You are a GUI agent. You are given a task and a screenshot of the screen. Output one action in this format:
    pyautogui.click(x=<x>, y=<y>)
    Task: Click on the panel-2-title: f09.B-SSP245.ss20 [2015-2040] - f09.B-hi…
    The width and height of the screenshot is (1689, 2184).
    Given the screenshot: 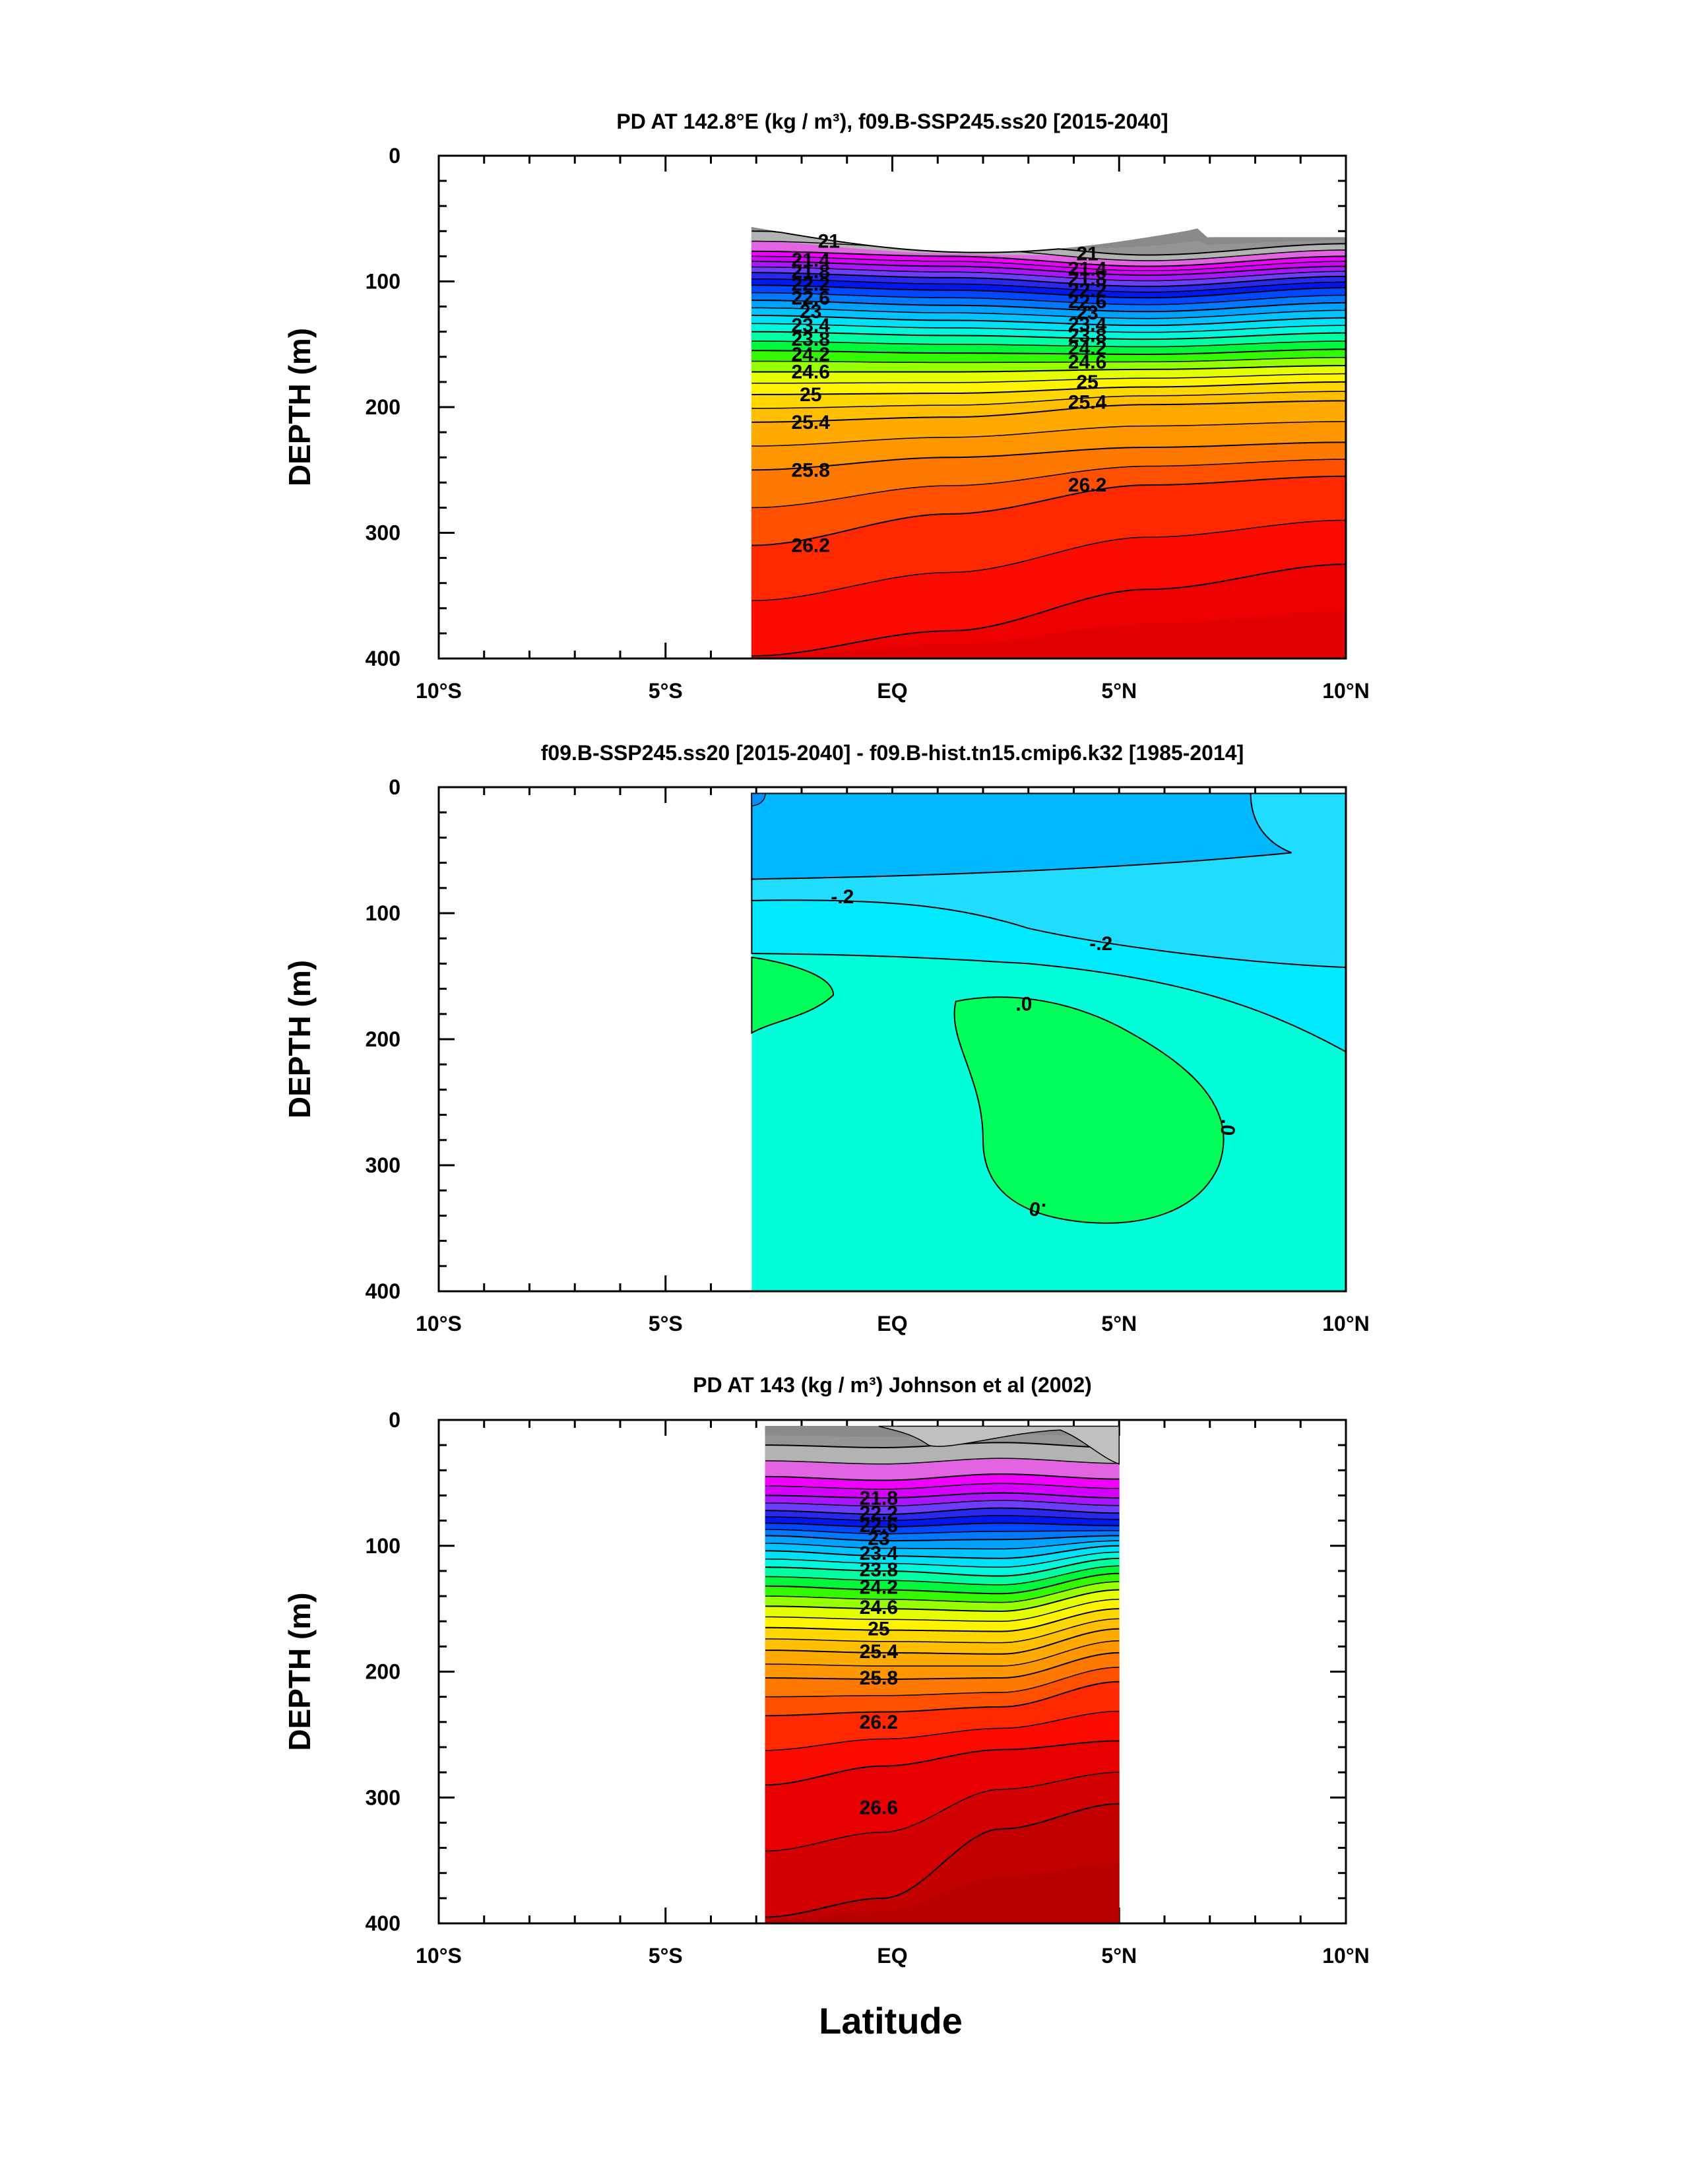 What is the action you would take?
    pyautogui.click(x=892, y=753)
    